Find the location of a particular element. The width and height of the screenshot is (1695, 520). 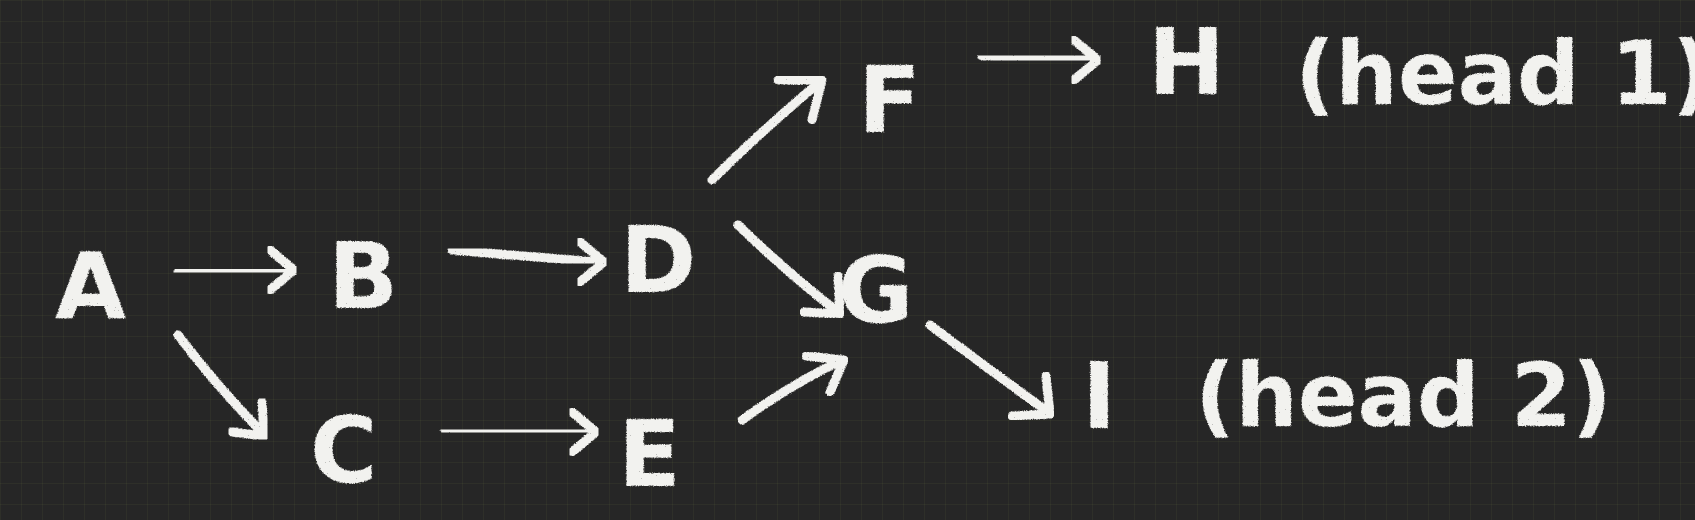

edge-d-f is located at coordinates (767, 130).